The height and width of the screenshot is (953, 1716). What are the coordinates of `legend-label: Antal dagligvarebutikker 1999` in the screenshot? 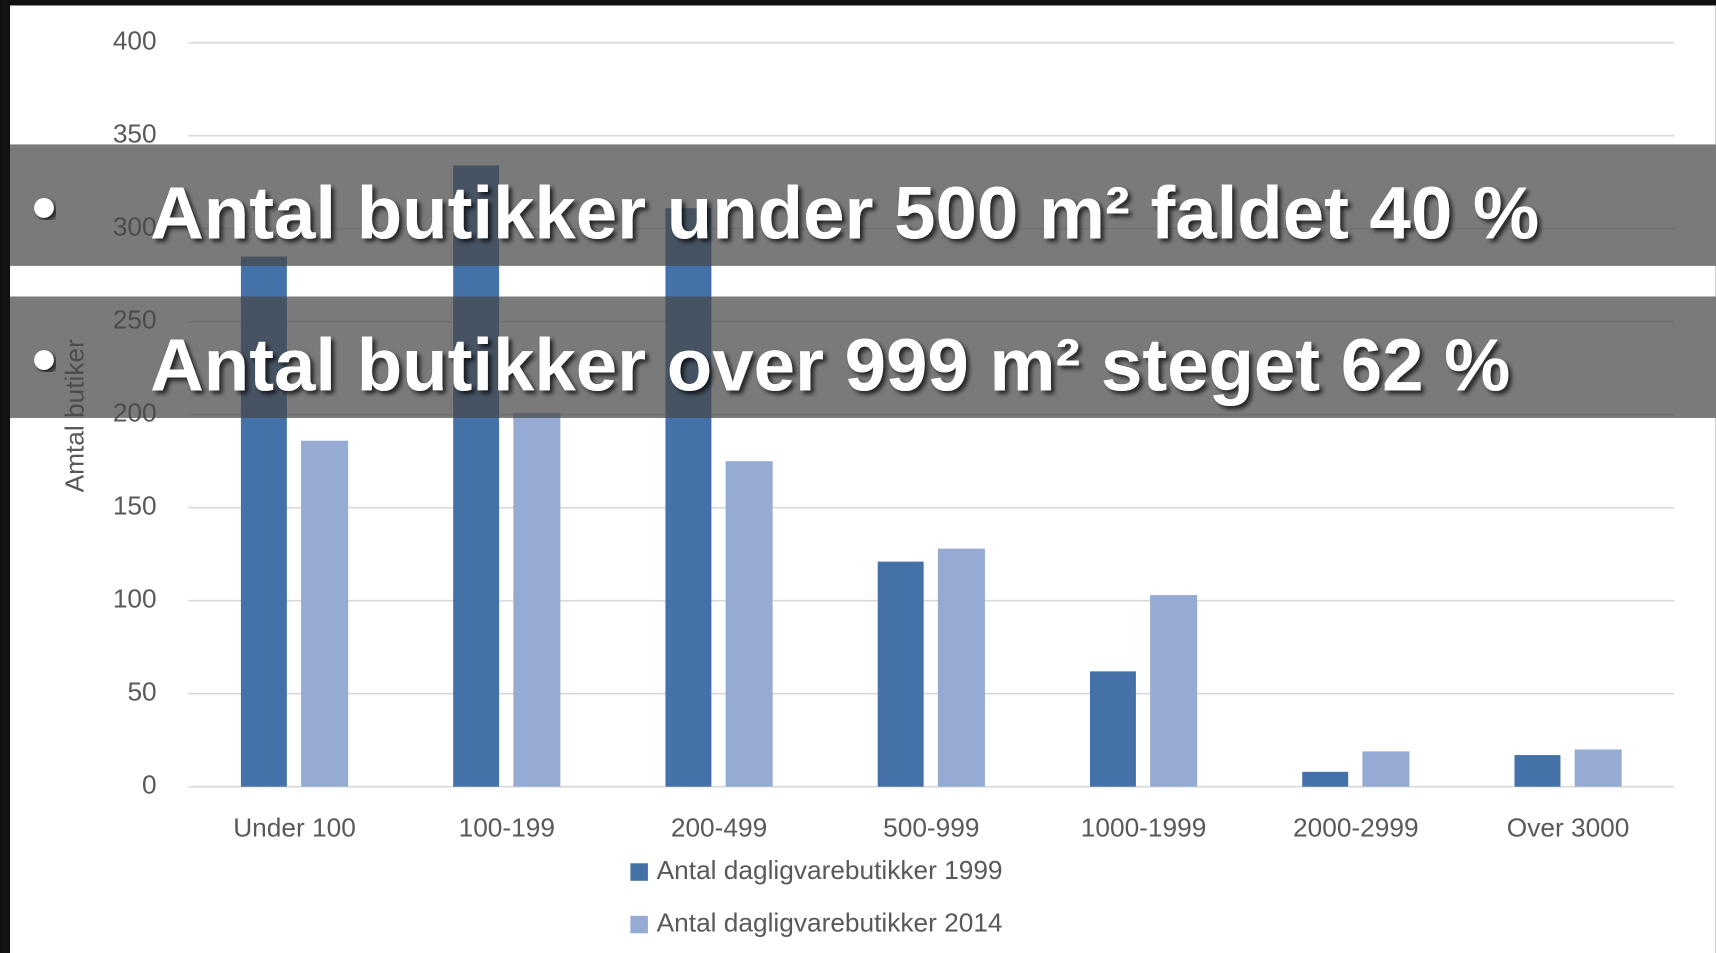 It's located at (830, 870).